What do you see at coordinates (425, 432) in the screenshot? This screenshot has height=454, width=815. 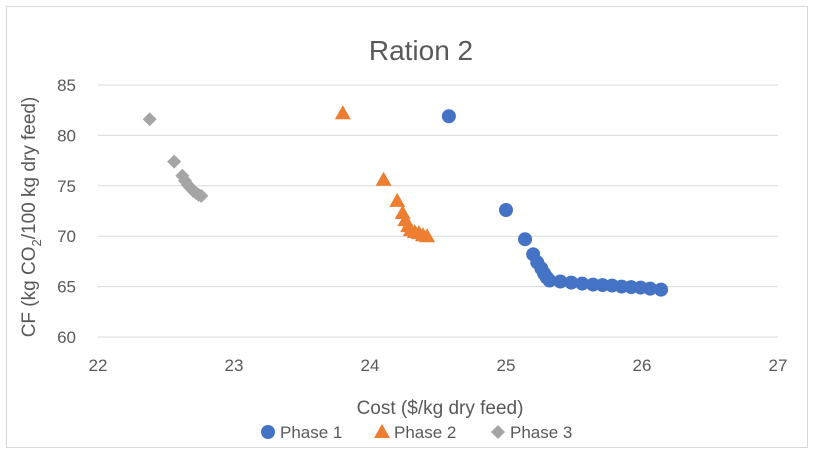 I see `legend-label: Phase 2` at bounding box center [425, 432].